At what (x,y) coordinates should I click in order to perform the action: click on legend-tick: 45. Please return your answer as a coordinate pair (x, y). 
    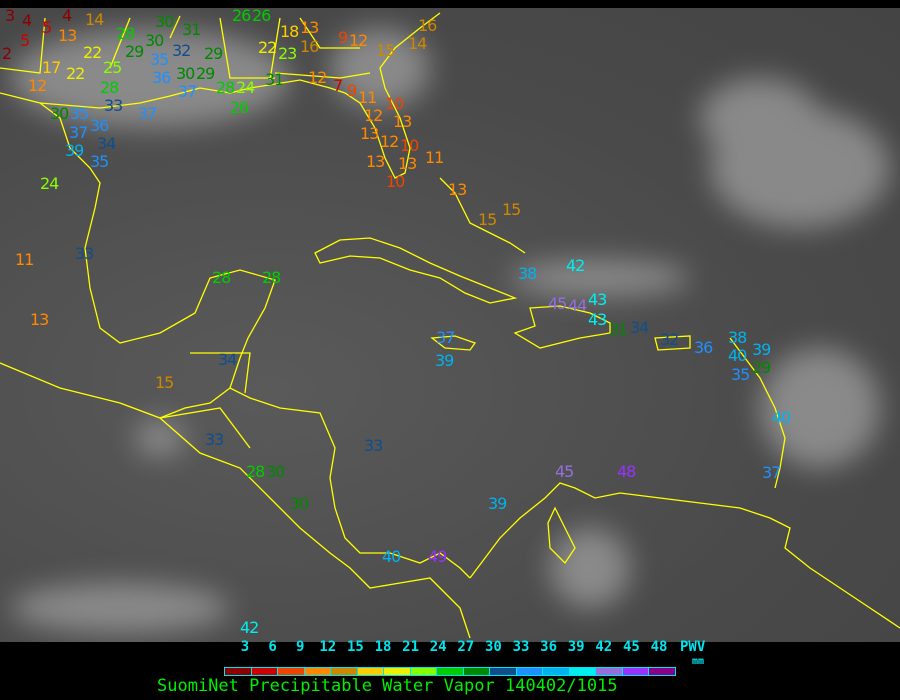
    Looking at the image, I should click on (631, 647).